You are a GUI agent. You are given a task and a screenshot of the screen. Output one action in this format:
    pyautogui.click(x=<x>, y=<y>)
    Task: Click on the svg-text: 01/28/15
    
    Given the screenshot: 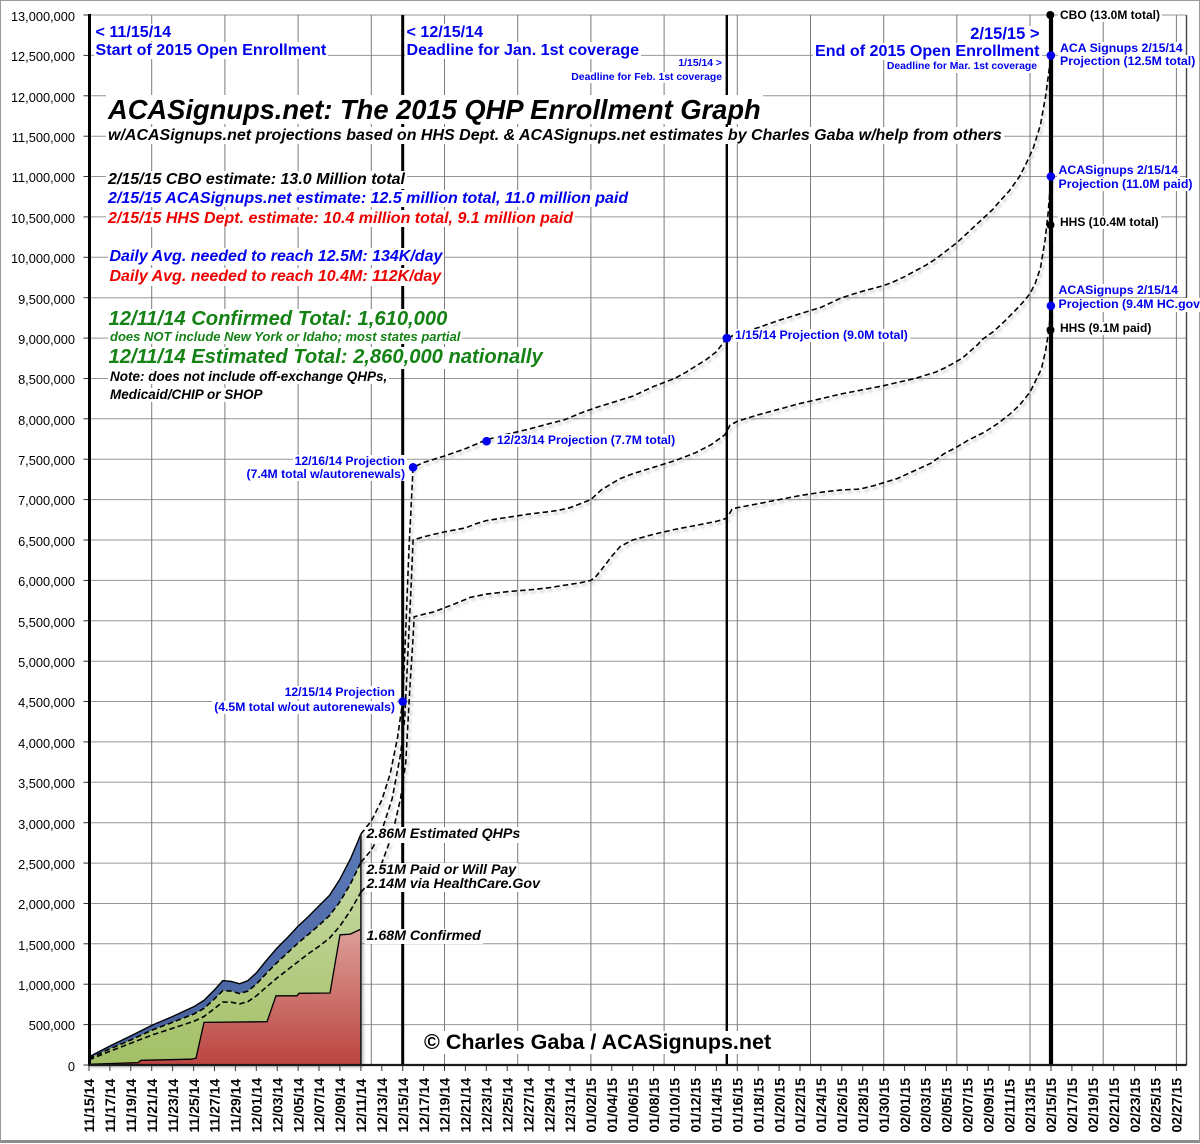 What is the action you would take?
    pyautogui.click(x=863, y=1105)
    